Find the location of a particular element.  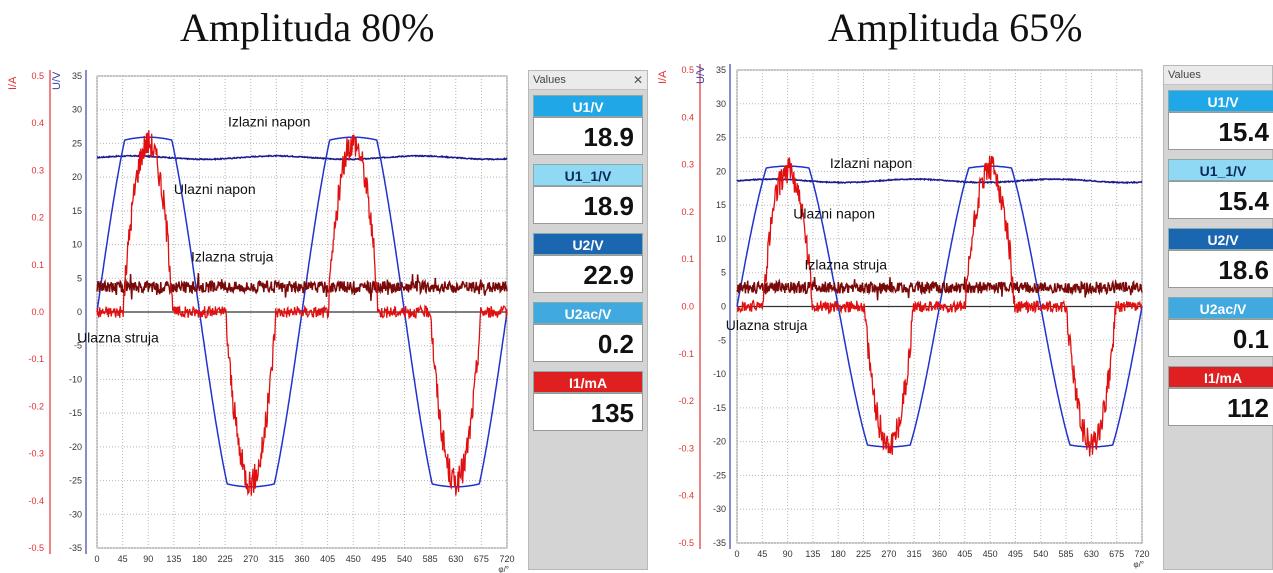

value-box-i1-ma: I1/mA 135 is located at coordinates (588, 402).